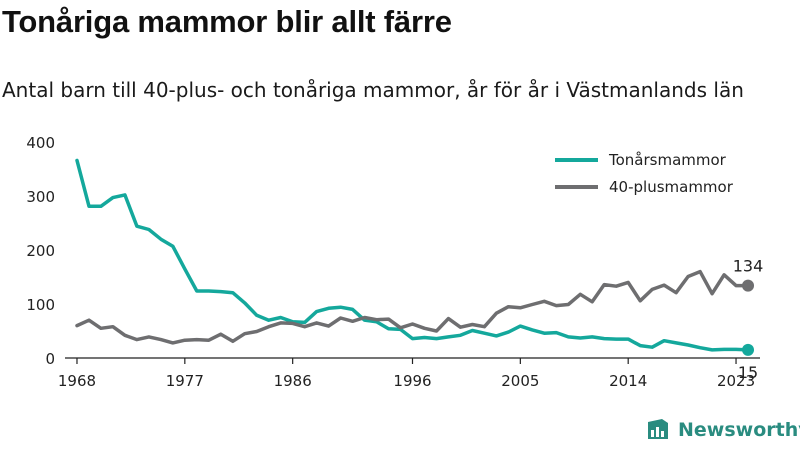 The image size is (800, 450). What do you see at coordinates (227, 21) in the screenshot?
I see `page-title: Tonåriga mammor blir allt färre` at bounding box center [227, 21].